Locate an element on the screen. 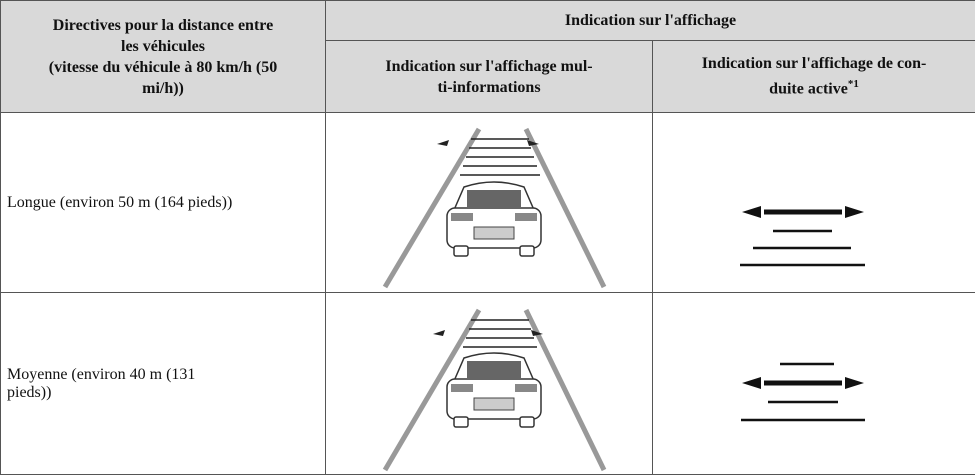 This screenshot has width=975, height=475. header-line: mi/h)) is located at coordinates (163, 88).